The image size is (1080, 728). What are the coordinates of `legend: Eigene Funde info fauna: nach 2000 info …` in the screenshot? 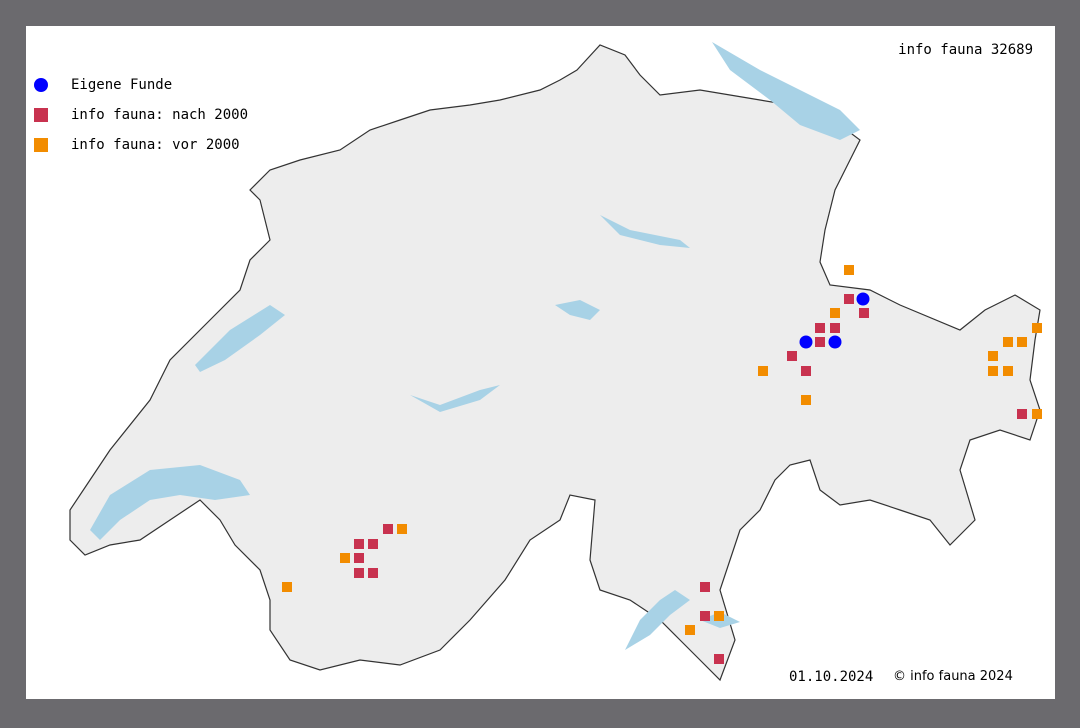 It's located at (141, 115).